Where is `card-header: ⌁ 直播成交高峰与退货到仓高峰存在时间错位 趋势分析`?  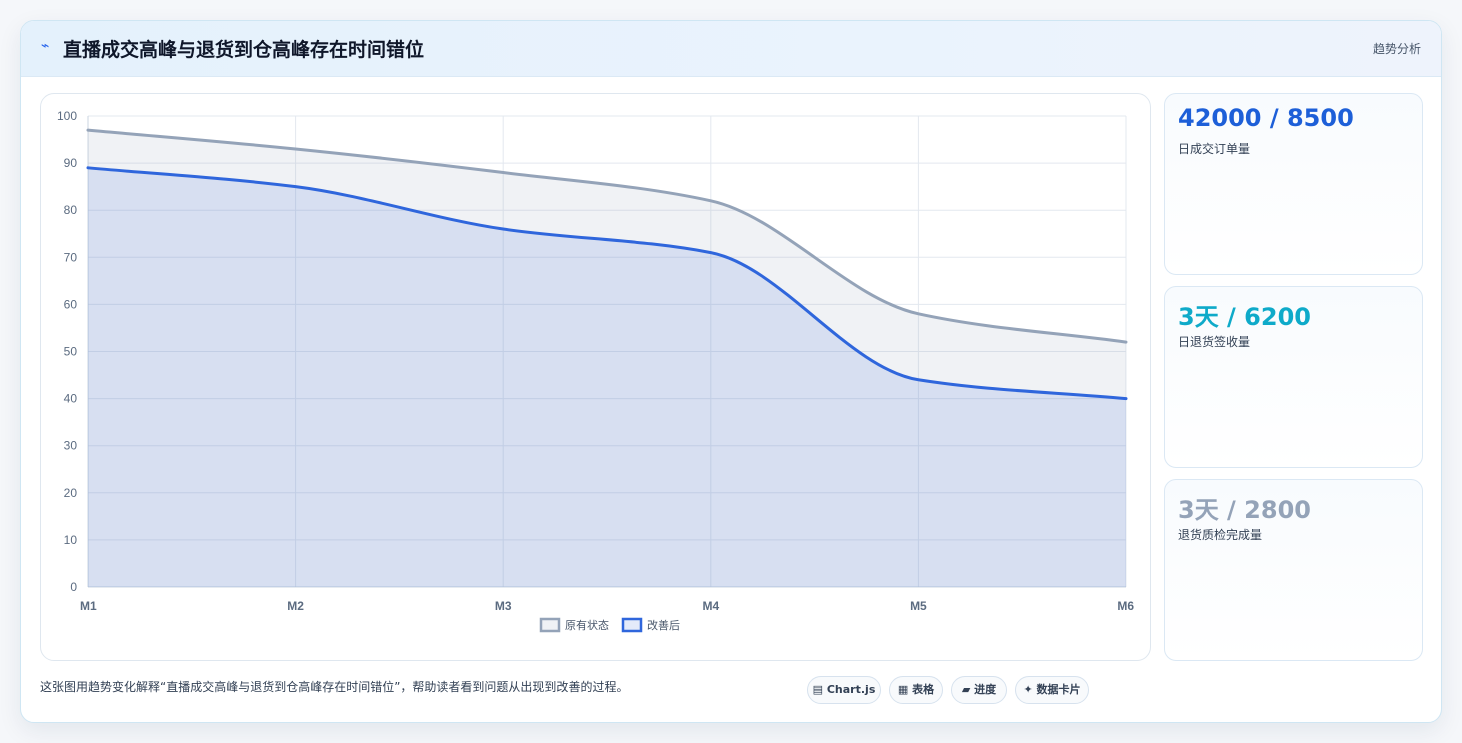 card-header: ⌁ 直播成交高峰与退货到仓高峰存在时间错位 趋势分析 is located at coordinates (731, 49).